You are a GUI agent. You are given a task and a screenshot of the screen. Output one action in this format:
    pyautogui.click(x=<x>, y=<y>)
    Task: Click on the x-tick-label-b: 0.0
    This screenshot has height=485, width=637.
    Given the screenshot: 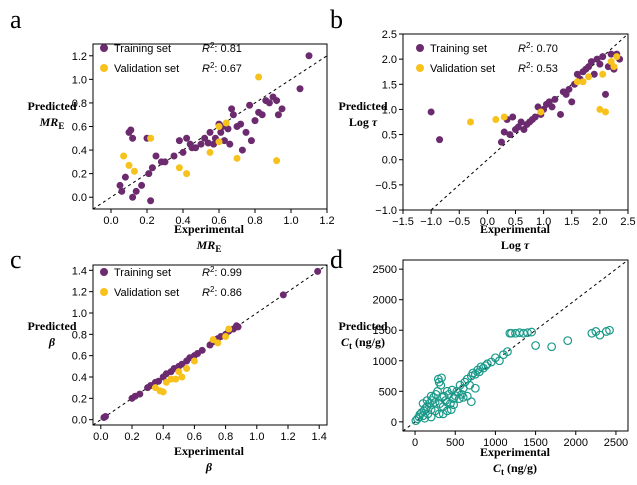 What is the action you would take?
    pyautogui.click(x=487, y=222)
    